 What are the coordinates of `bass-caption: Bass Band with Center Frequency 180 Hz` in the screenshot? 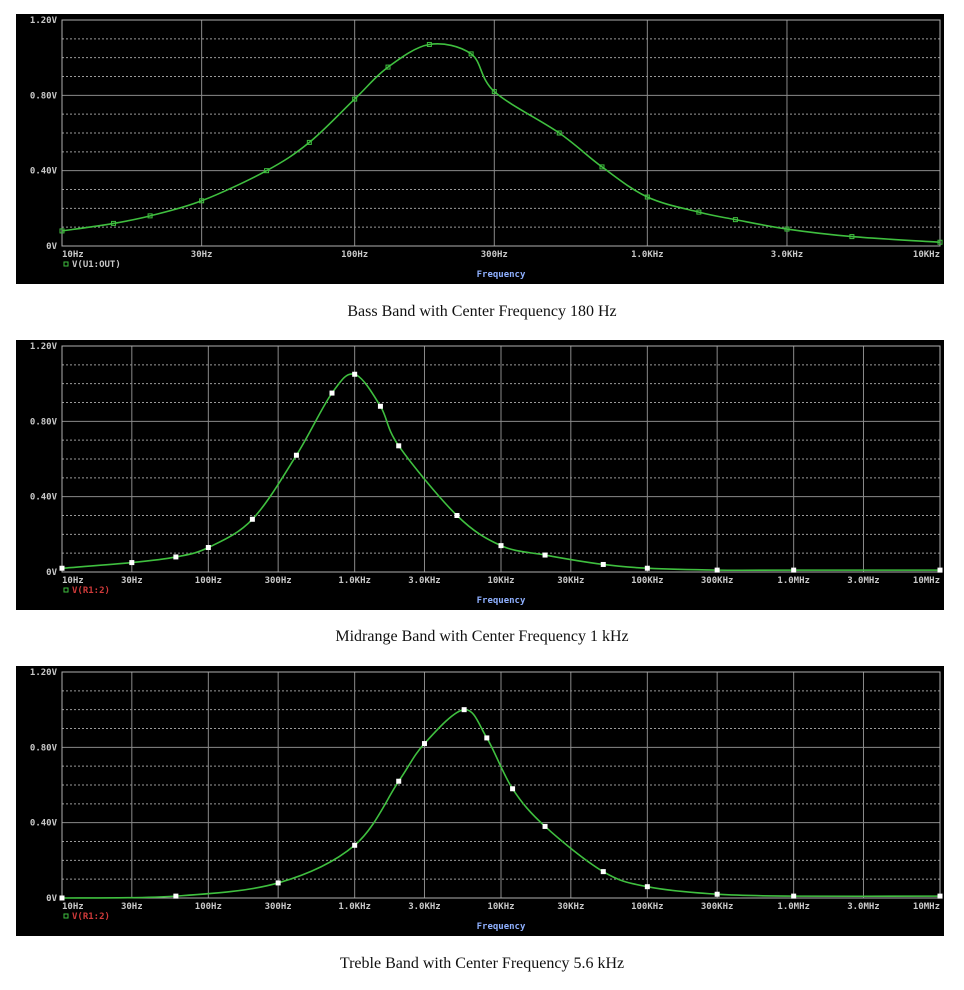 It's located at (482, 311).